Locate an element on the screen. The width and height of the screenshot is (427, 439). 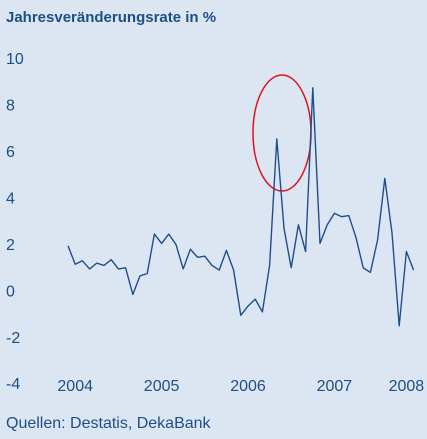
x-tick-label: 2008 is located at coordinates (407, 386).